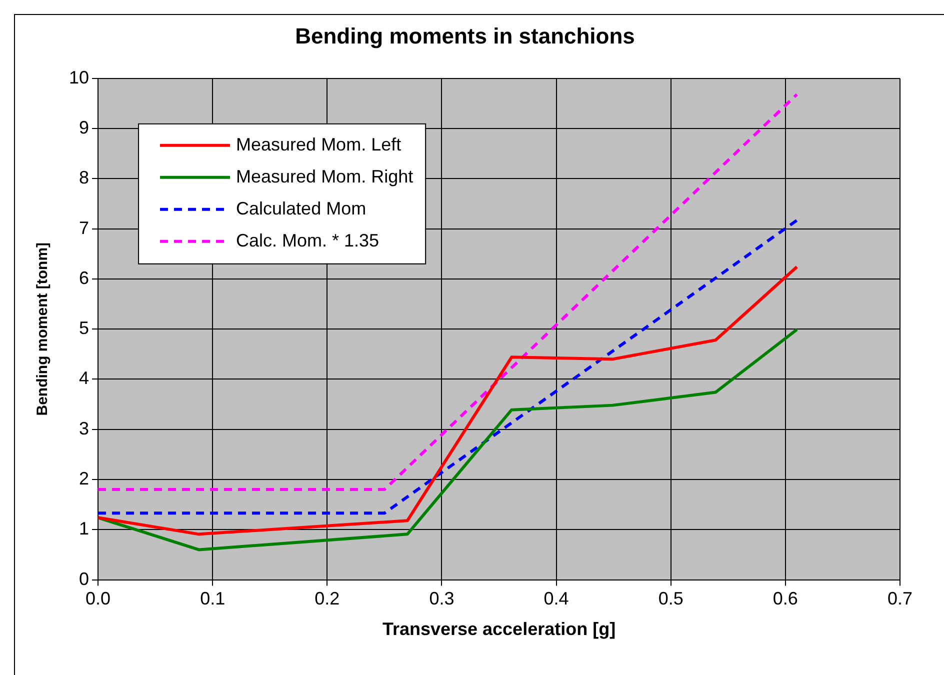 This screenshot has height=675, width=944. What do you see at coordinates (84, 328) in the screenshot?
I see `y-tick-label: 5` at bounding box center [84, 328].